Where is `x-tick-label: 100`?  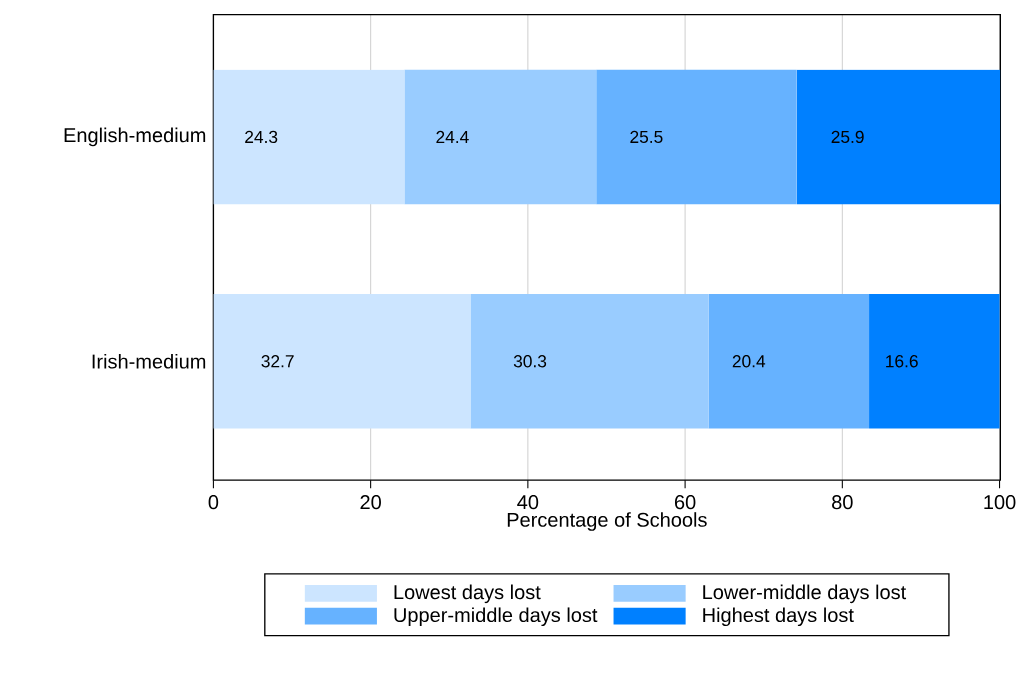 x-tick-label: 100 is located at coordinates (1000, 502).